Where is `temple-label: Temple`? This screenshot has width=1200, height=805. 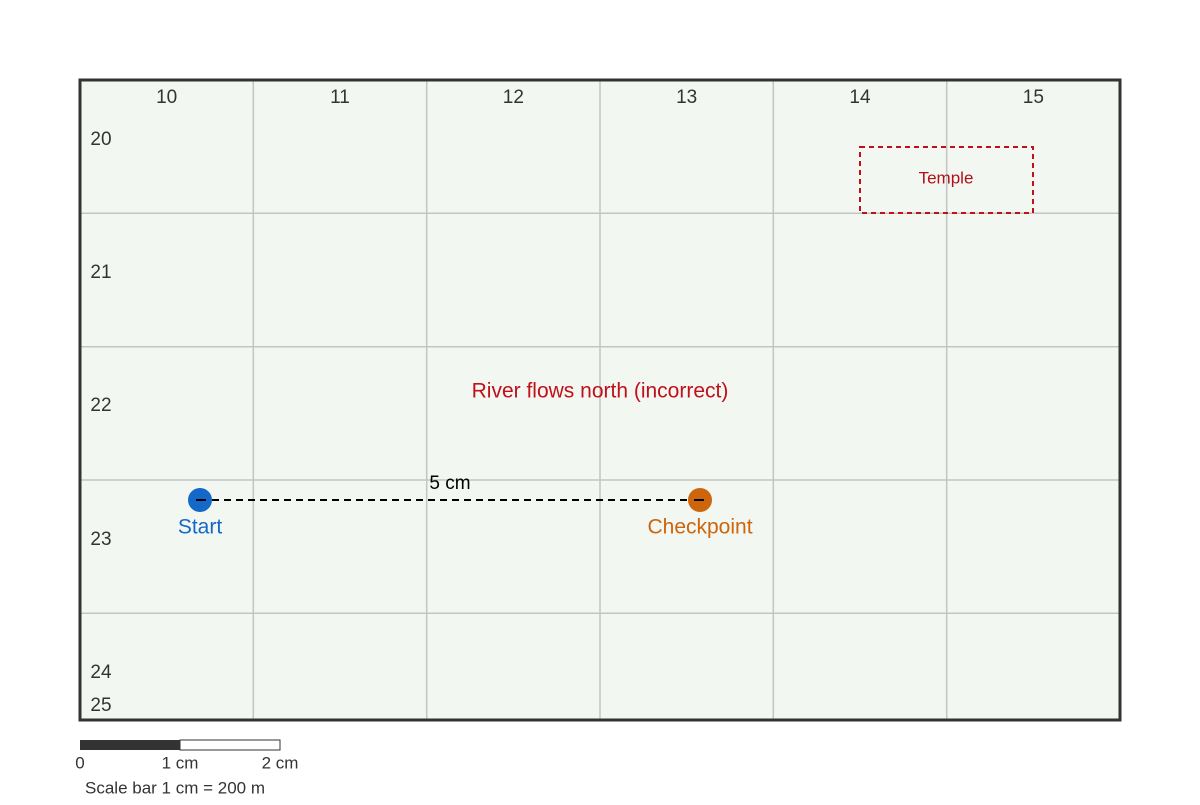
temple-label: Temple is located at coordinates (946, 177).